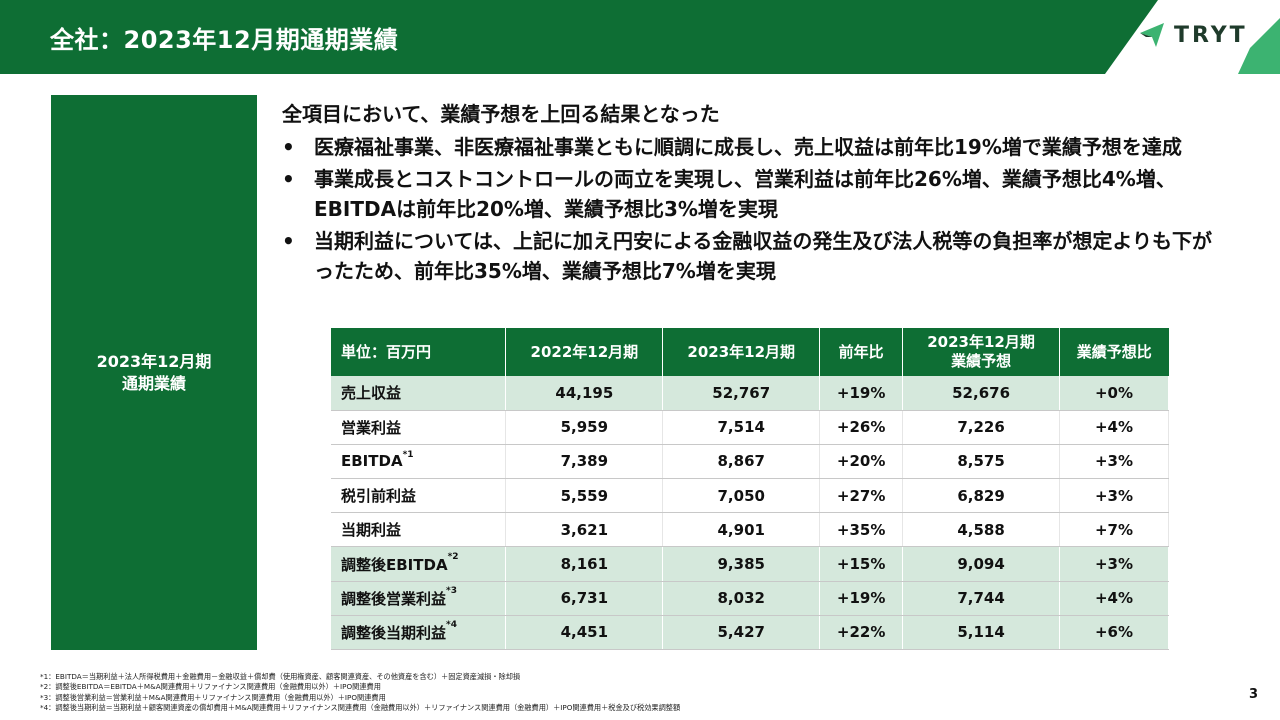 This screenshot has height=720, width=1280. What do you see at coordinates (584, 393) in the screenshot?
I see `cell-fy2022: 44,195` at bounding box center [584, 393].